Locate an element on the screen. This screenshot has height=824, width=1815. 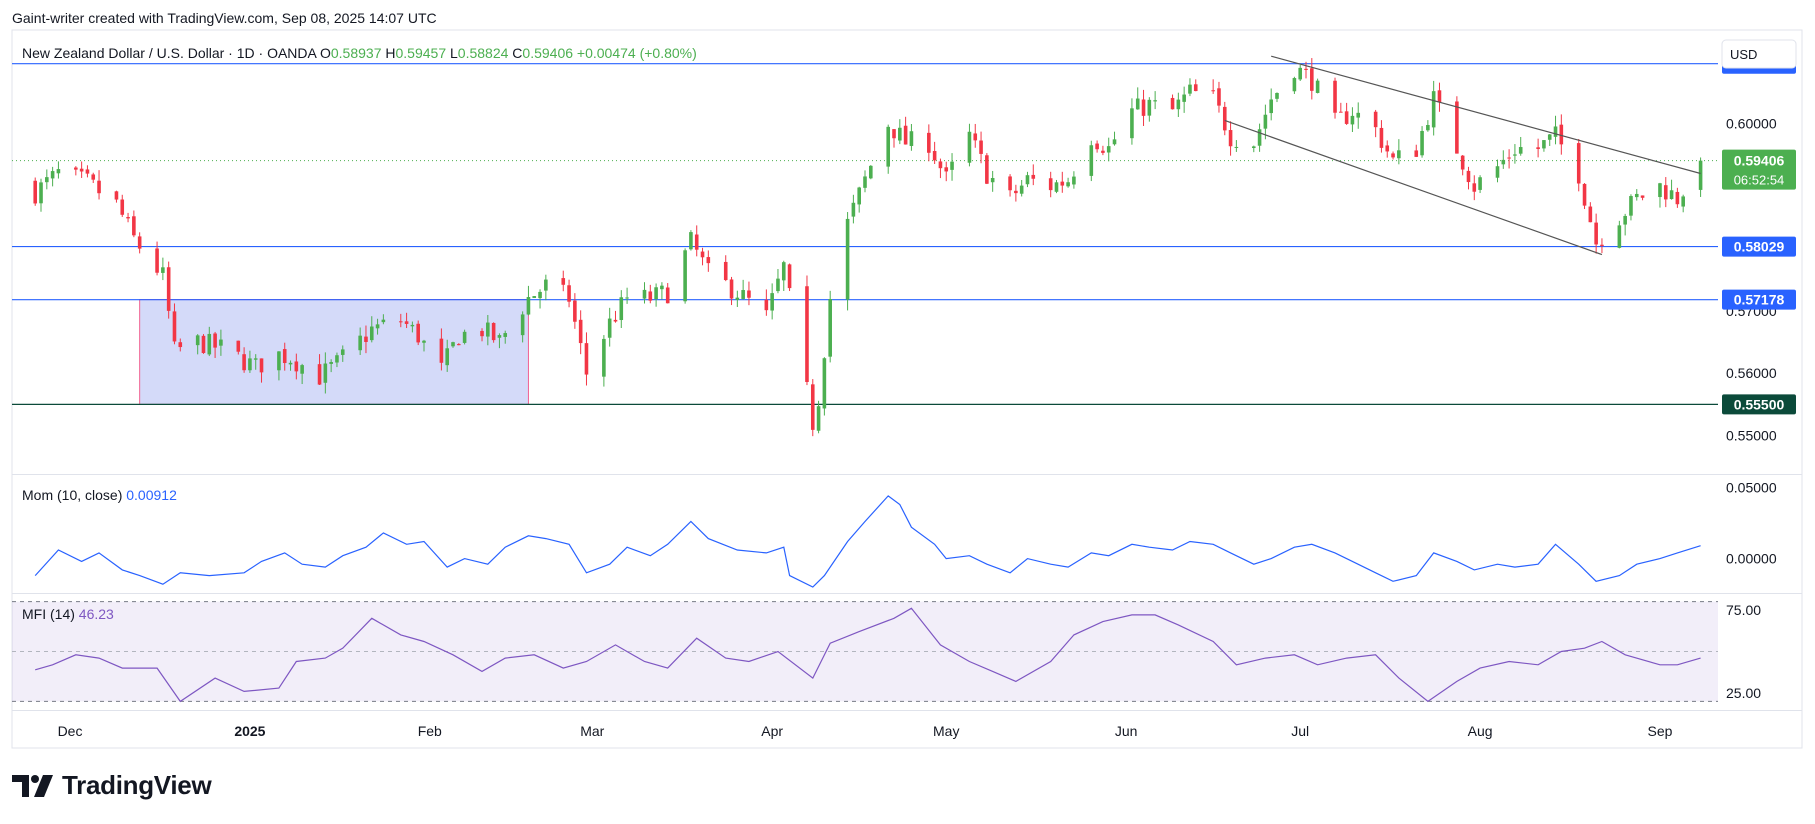
legend-fragment: 0.58824 is located at coordinates (485, 53).